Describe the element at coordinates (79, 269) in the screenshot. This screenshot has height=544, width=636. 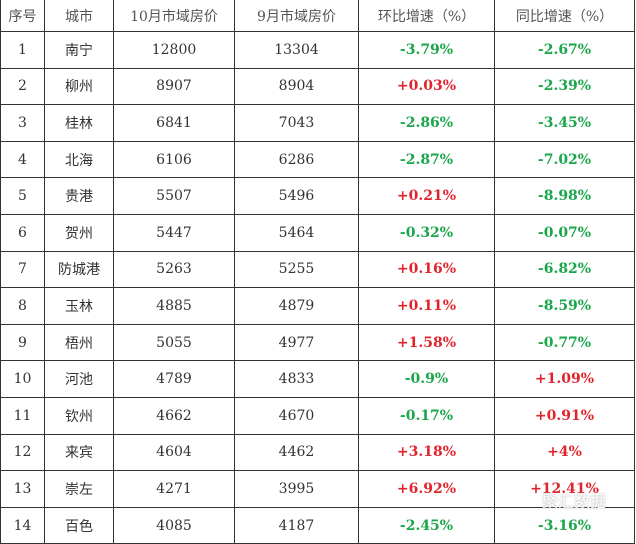
I see `city: 防城港` at that location.